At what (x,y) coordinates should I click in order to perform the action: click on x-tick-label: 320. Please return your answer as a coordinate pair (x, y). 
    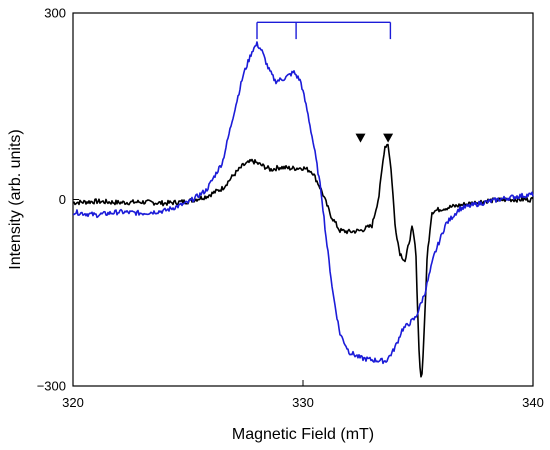
    Looking at the image, I should click on (73, 402).